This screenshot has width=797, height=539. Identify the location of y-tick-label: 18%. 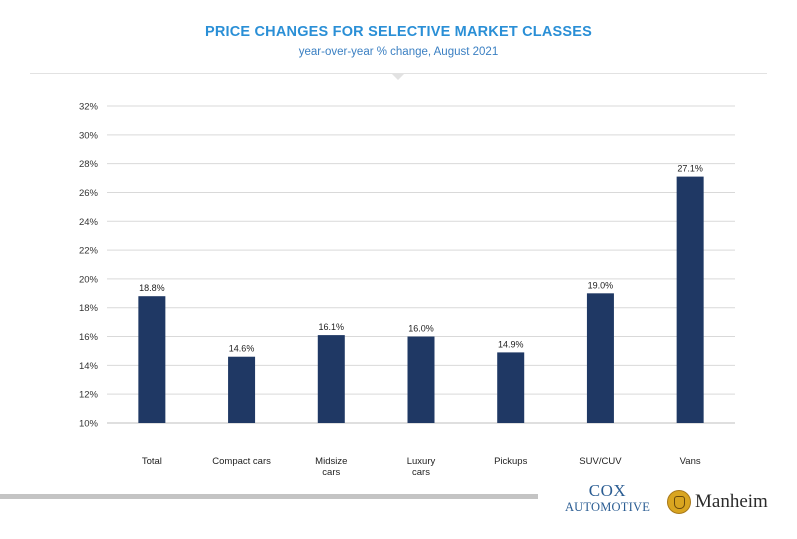
(89, 308).